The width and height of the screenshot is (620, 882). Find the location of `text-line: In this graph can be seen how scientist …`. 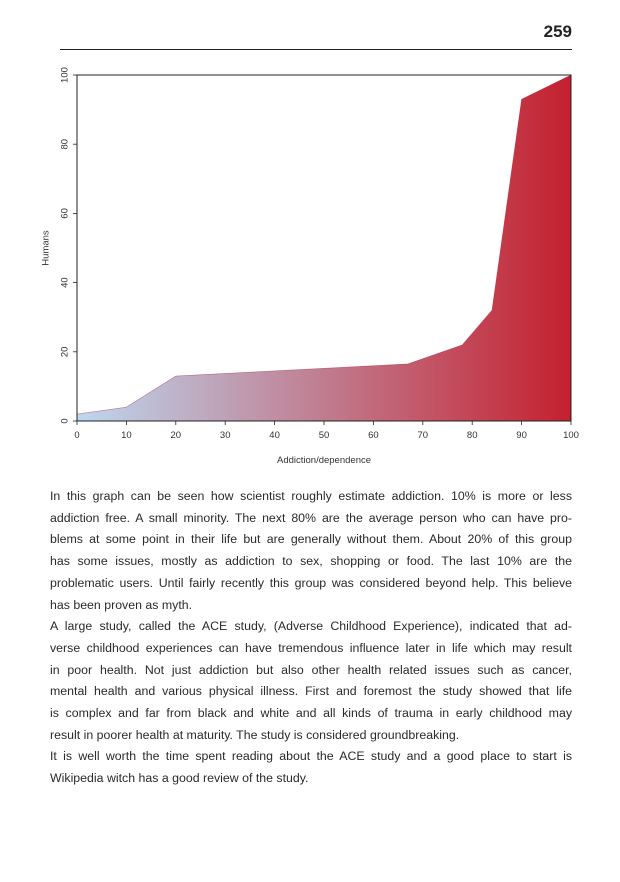

text-line: In this graph can be seen how scientist … is located at coordinates (311, 496).